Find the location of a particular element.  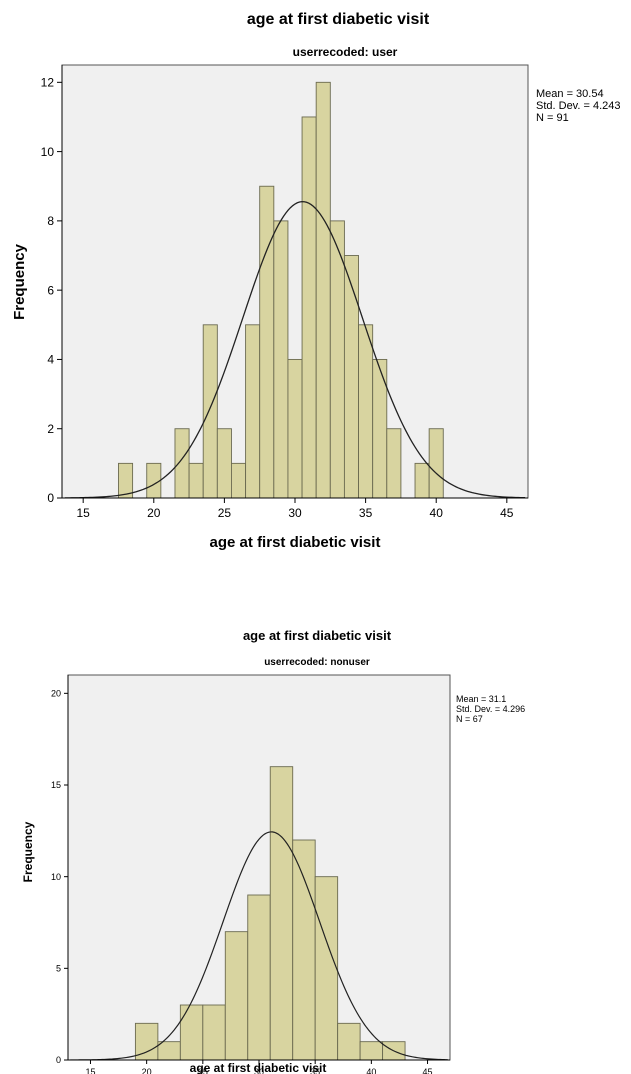

stat-n: N = 67 is located at coordinates (469, 719).